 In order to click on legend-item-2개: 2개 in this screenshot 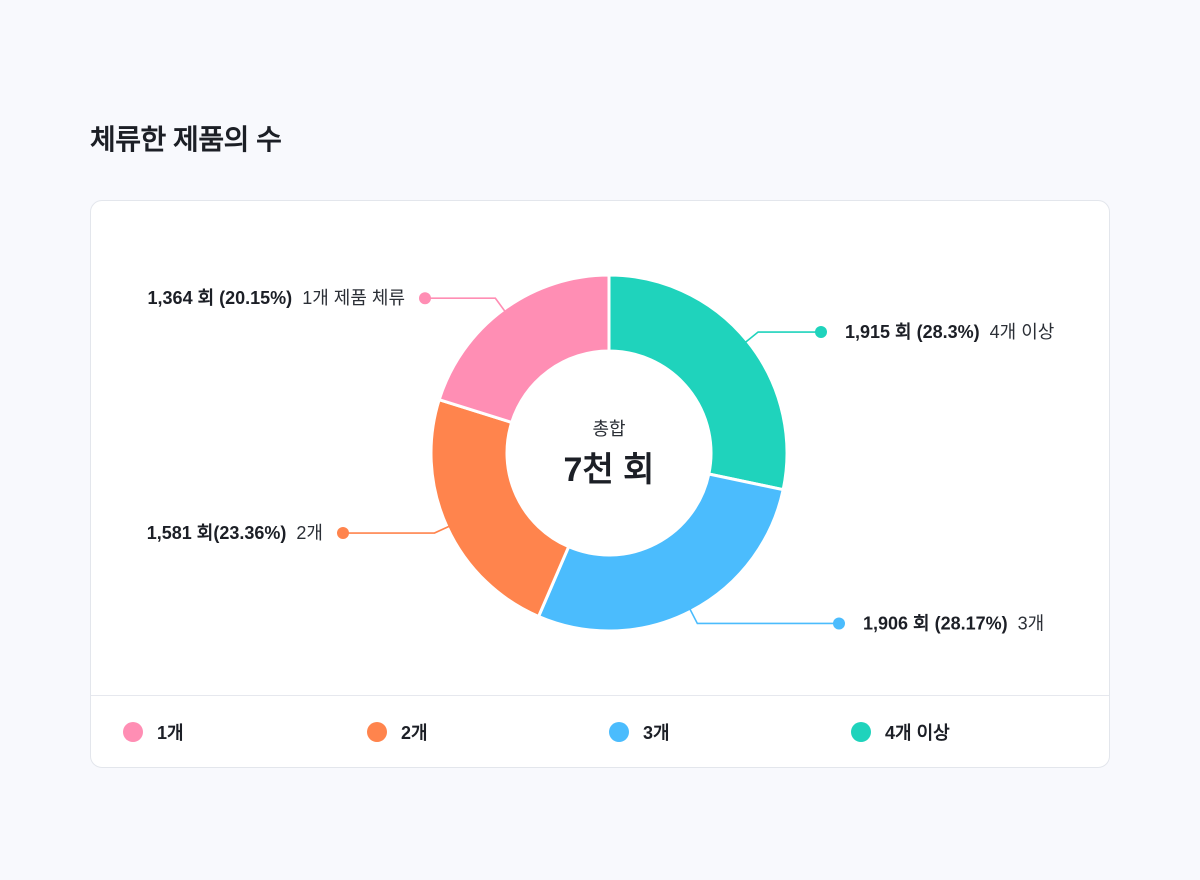, I will do `click(397, 731)`.